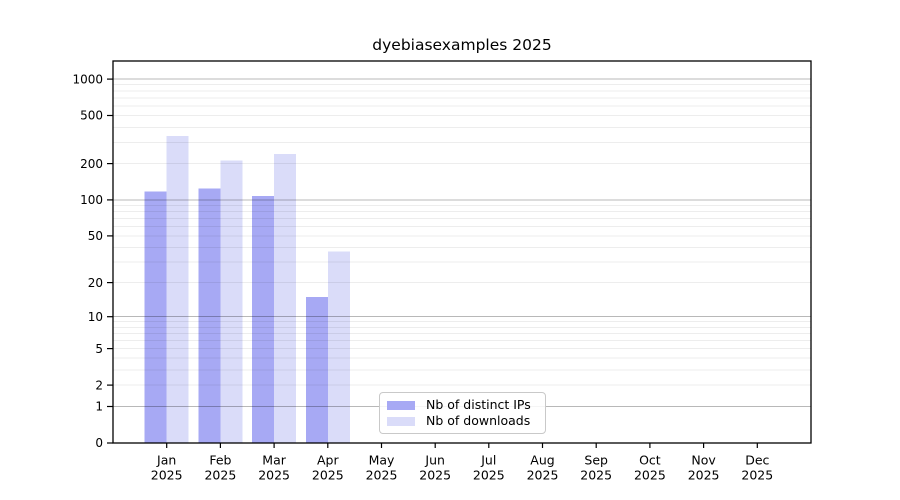 The image size is (900, 500). What do you see at coordinates (757, 468) in the screenshot?
I see `x-tick-label-dec: Dec 2025` at bounding box center [757, 468].